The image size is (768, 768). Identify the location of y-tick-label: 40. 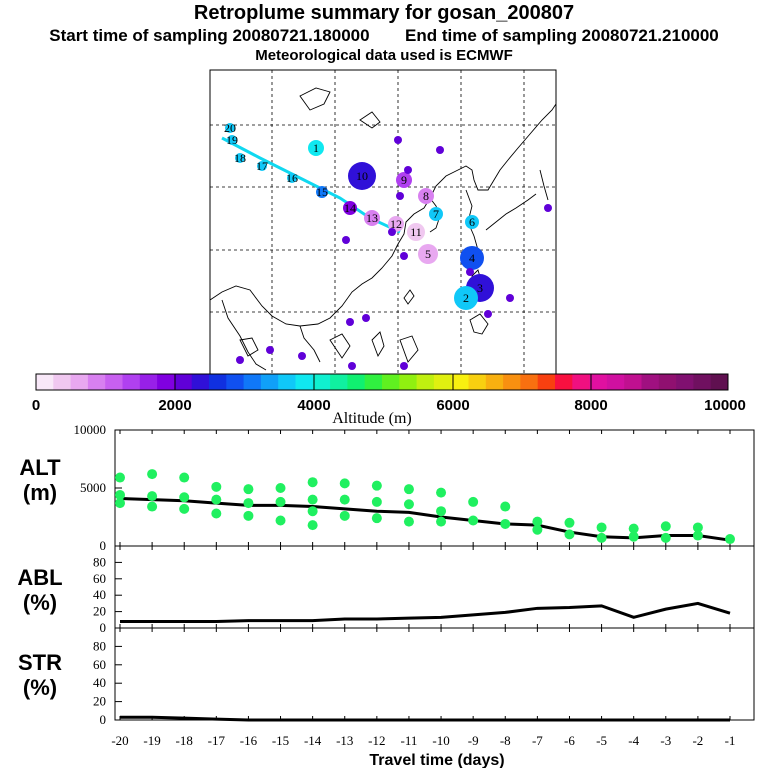
(99, 682).